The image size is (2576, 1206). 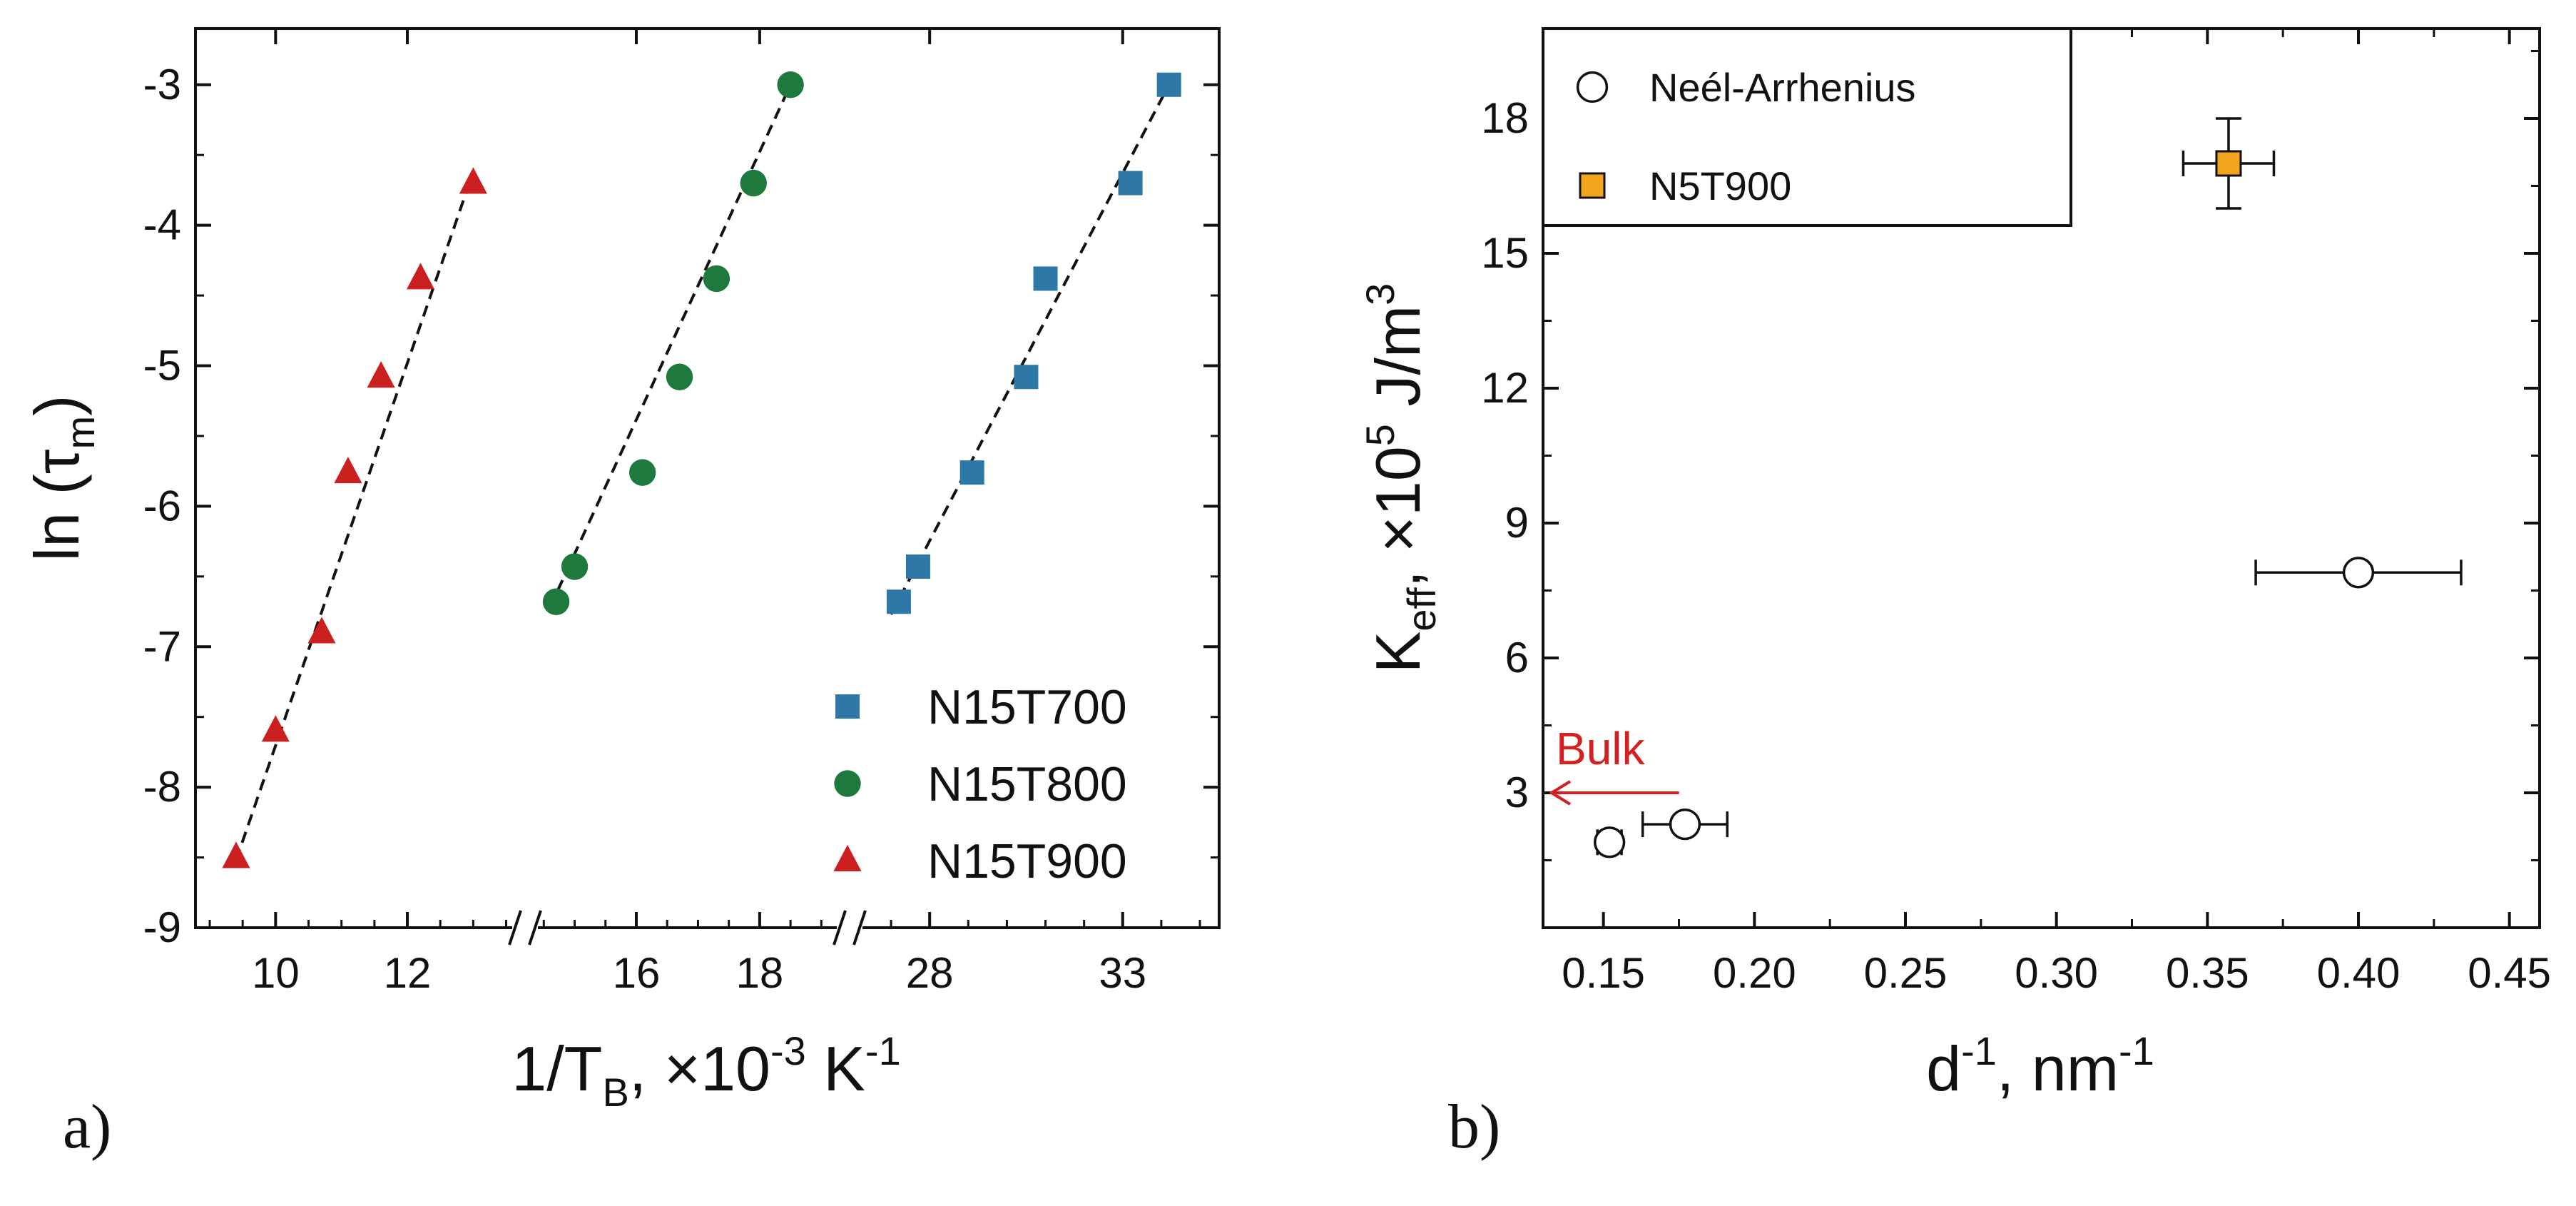 I want to click on legend-marker-n15t700, so click(x=847, y=706).